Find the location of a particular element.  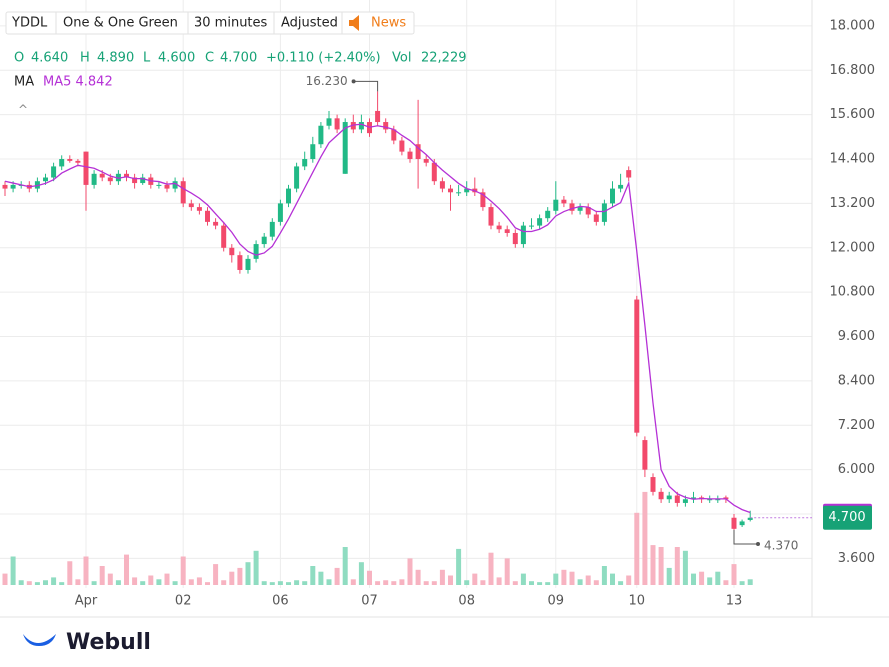

company-name: One & One Green is located at coordinates (120, 23).